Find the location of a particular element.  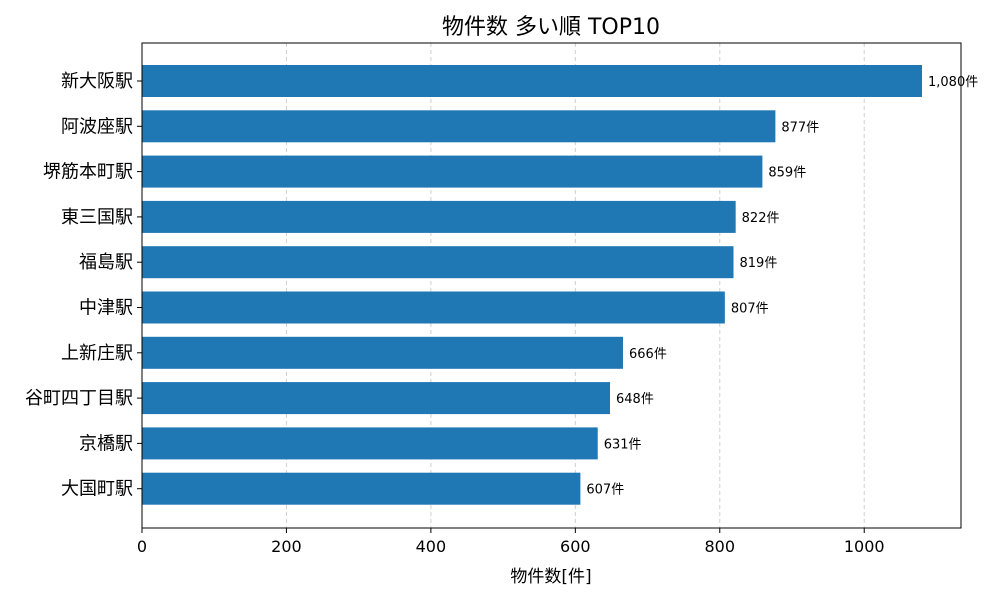

y-tick-label: 東三国駅 is located at coordinates (97, 217).